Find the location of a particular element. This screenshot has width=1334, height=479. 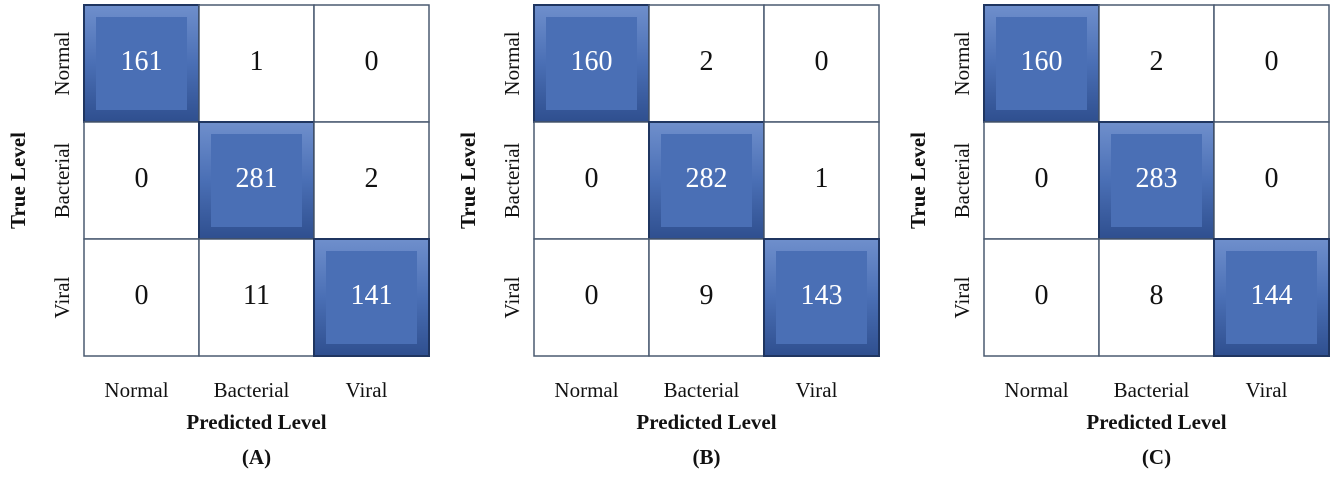

cell-value: 141 is located at coordinates (372, 295).